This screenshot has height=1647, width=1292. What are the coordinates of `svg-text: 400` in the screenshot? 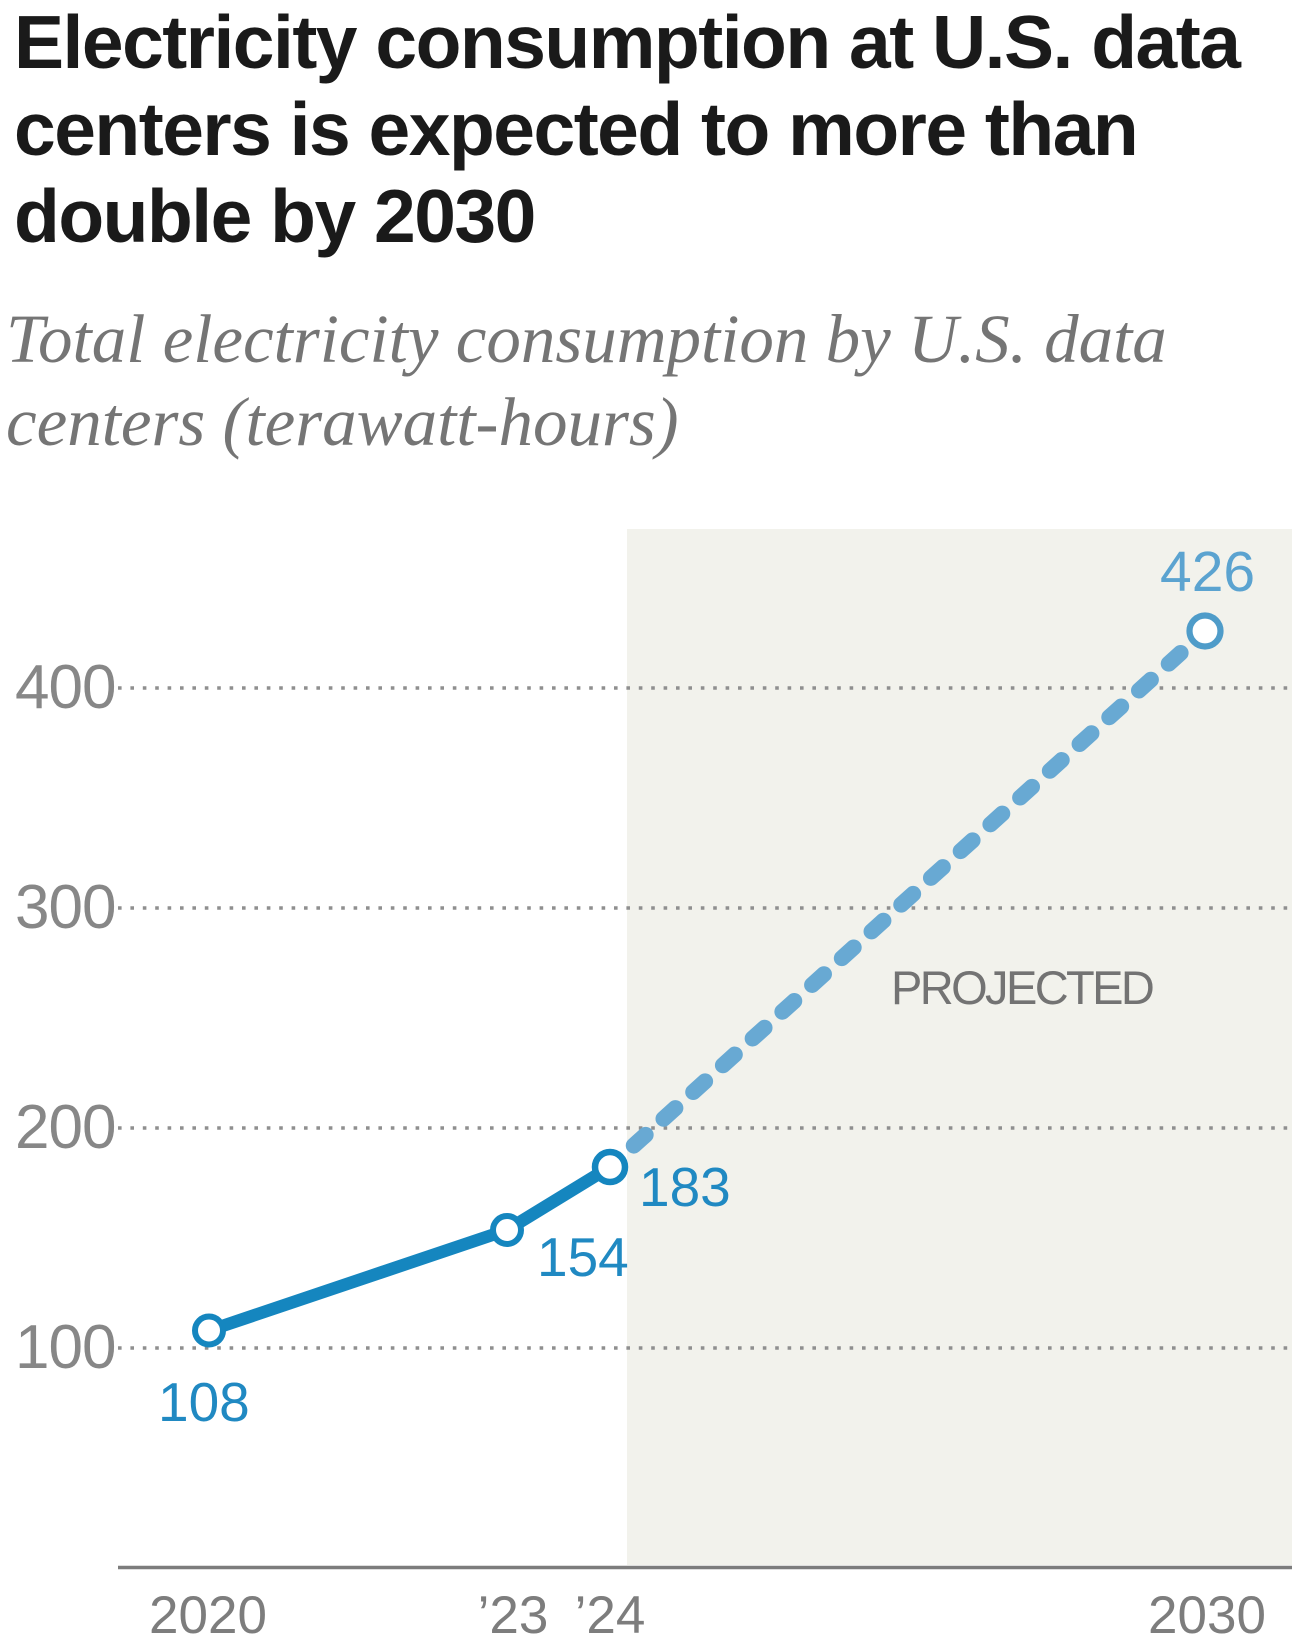 It's located at (65, 687).